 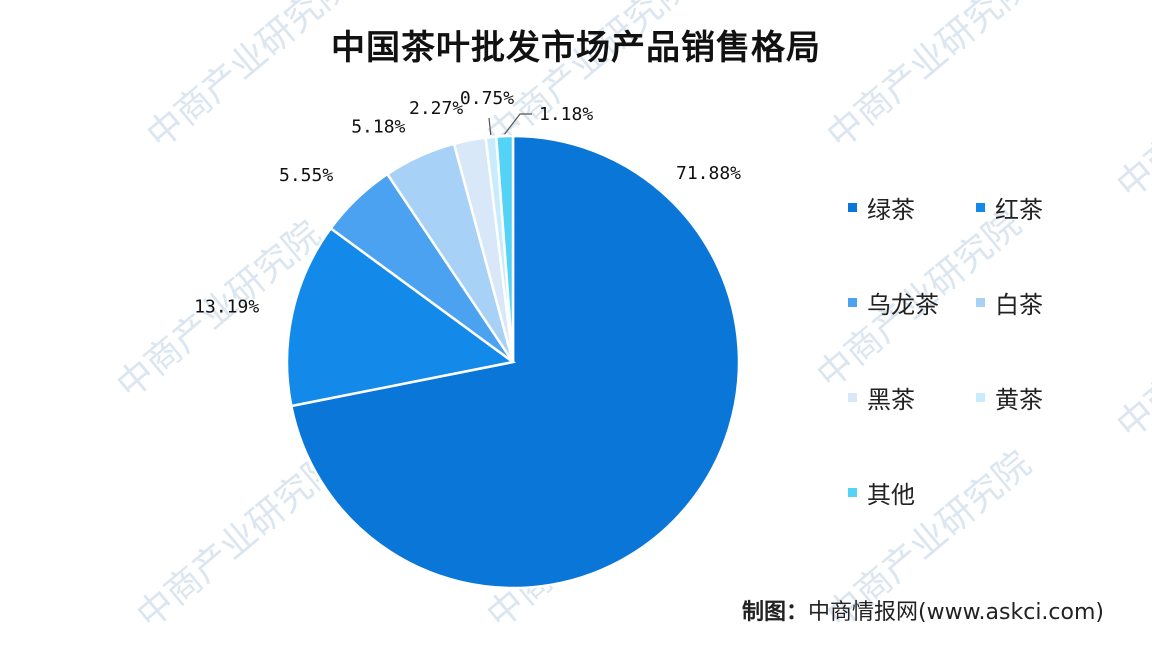 What do you see at coordinates (708, 173) in the screenshot?
I see `pie-label-0: 71.88%` at bounding box center [708, 173].